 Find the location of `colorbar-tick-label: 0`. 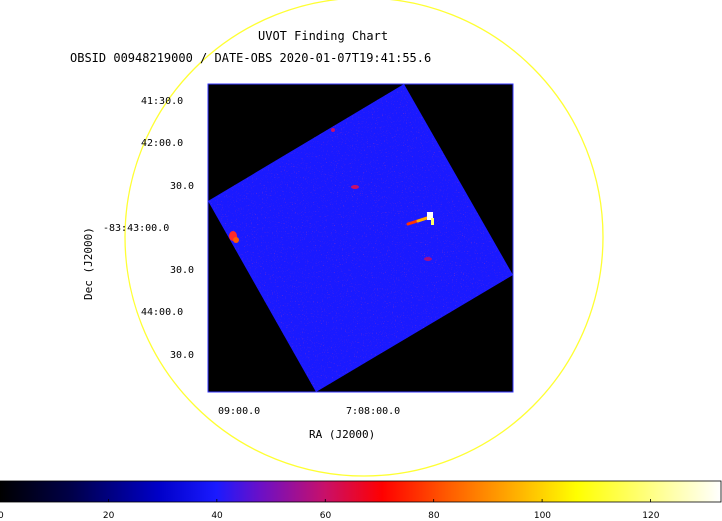

colorbar-tick-label: 0 is located at coordinates (2, 516).